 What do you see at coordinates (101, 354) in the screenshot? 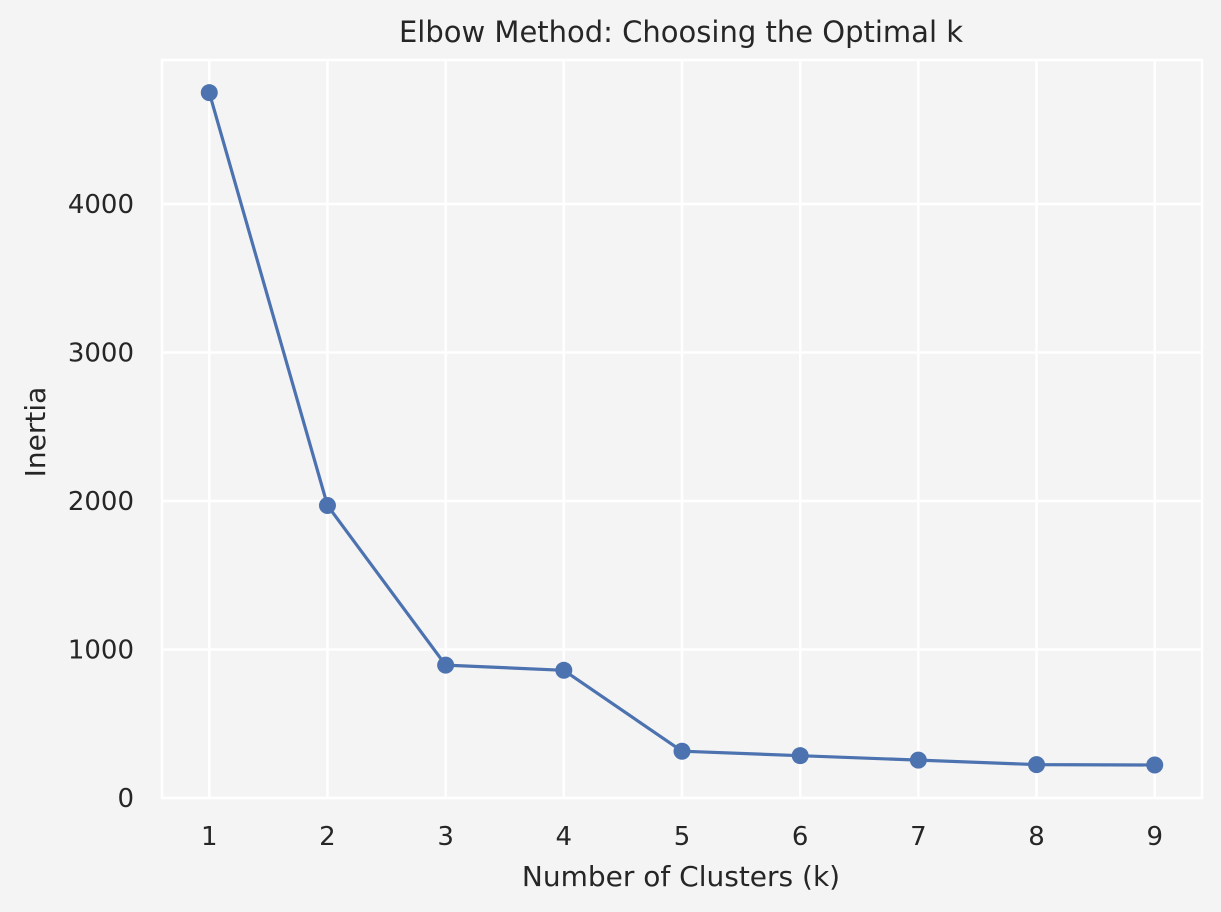
I see `y-tick-label: 3000` at bounding box center [101, 354].